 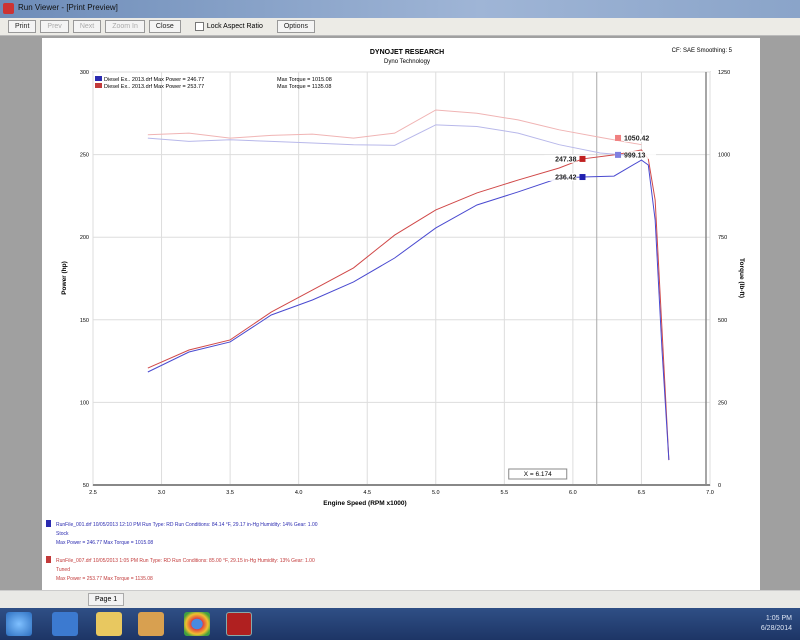 What do you see at coordinates (722, 238) in the screenshot?
I see `y2-tick-label: 750` at bounding box center [722, 238].